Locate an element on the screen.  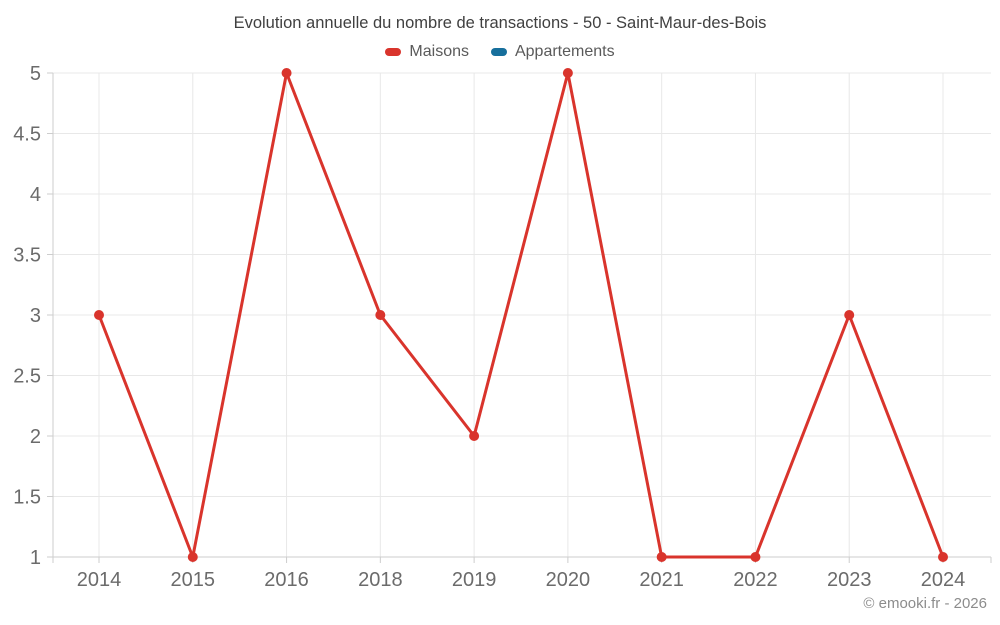
footer-credit: © emooki.fr - 2026 is located at coordinates (925, 603).